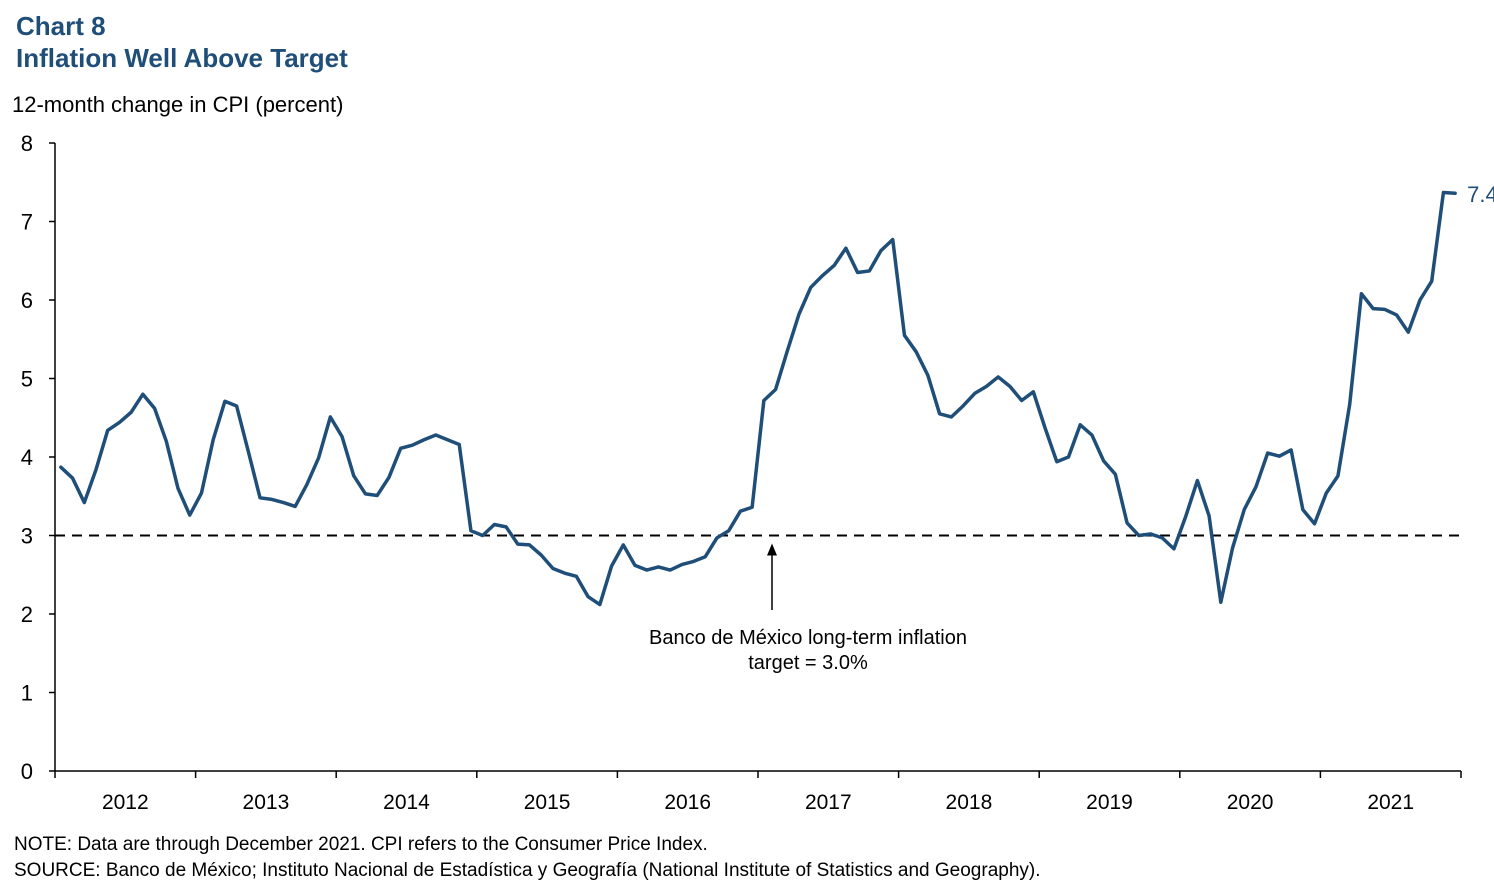  I want to click on chart-number: Chart 8, so click(61, 26).